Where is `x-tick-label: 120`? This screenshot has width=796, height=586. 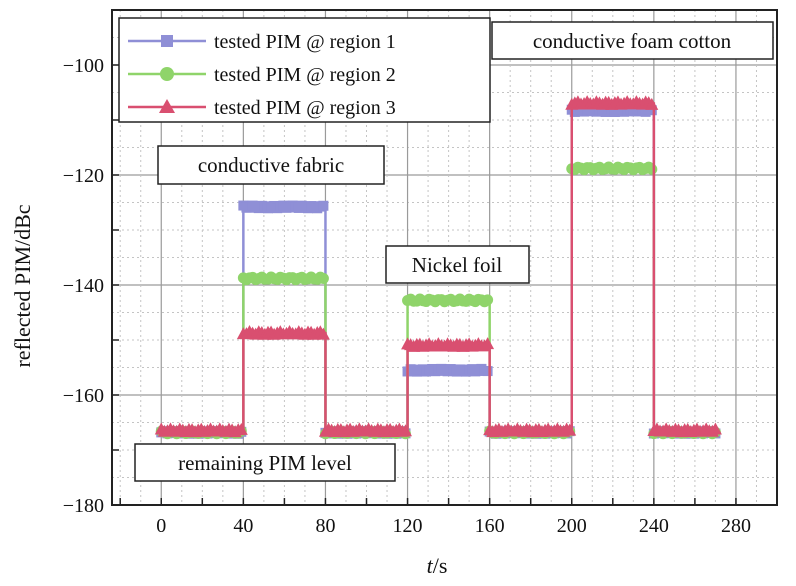 x-tick-label: 120 is located at coordinates (408, 526).